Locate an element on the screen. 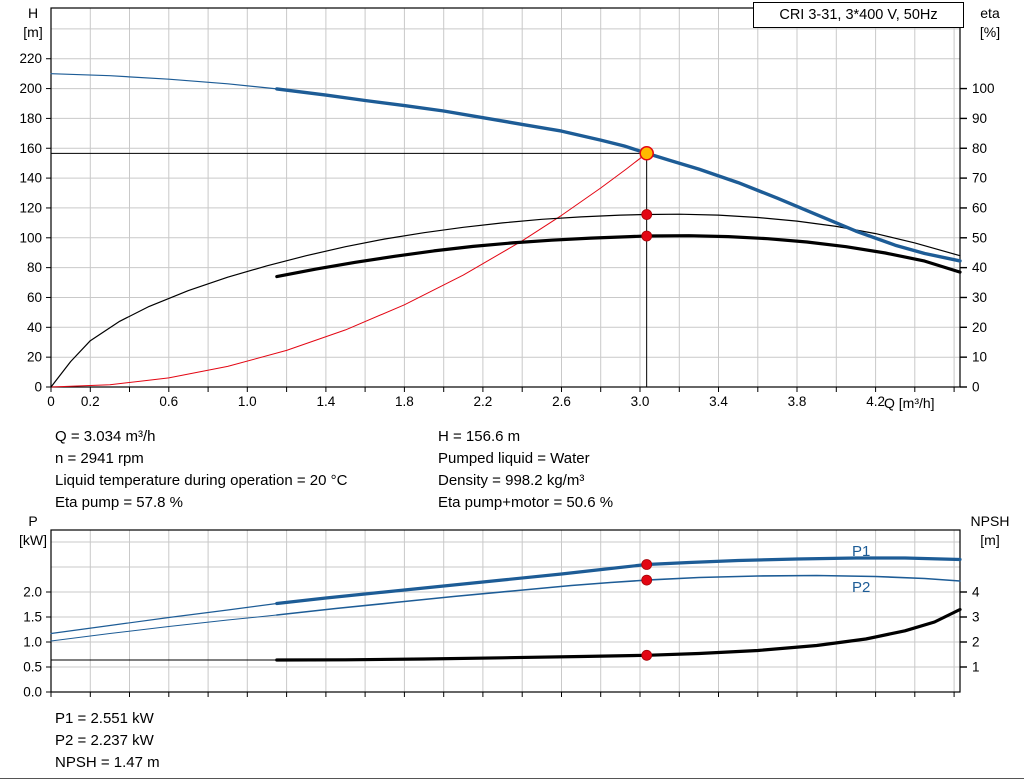 Image resolution: width=1024 pixels, height=781 pixels. x-tick-label: 0.6 is located at coordinates (168, 401).